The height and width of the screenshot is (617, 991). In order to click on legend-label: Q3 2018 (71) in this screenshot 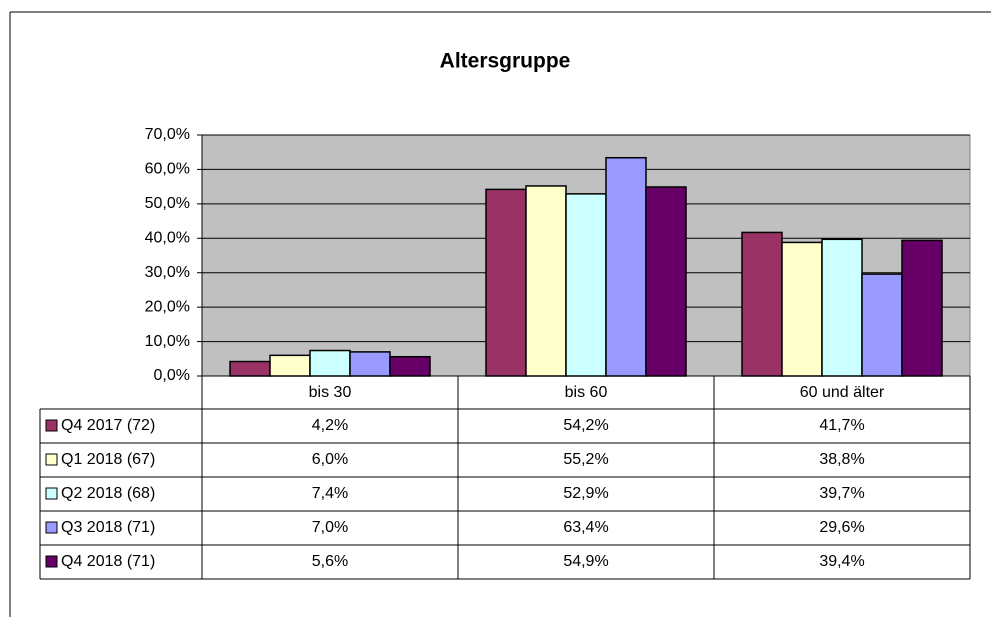, I will do `click(108, 527)`.